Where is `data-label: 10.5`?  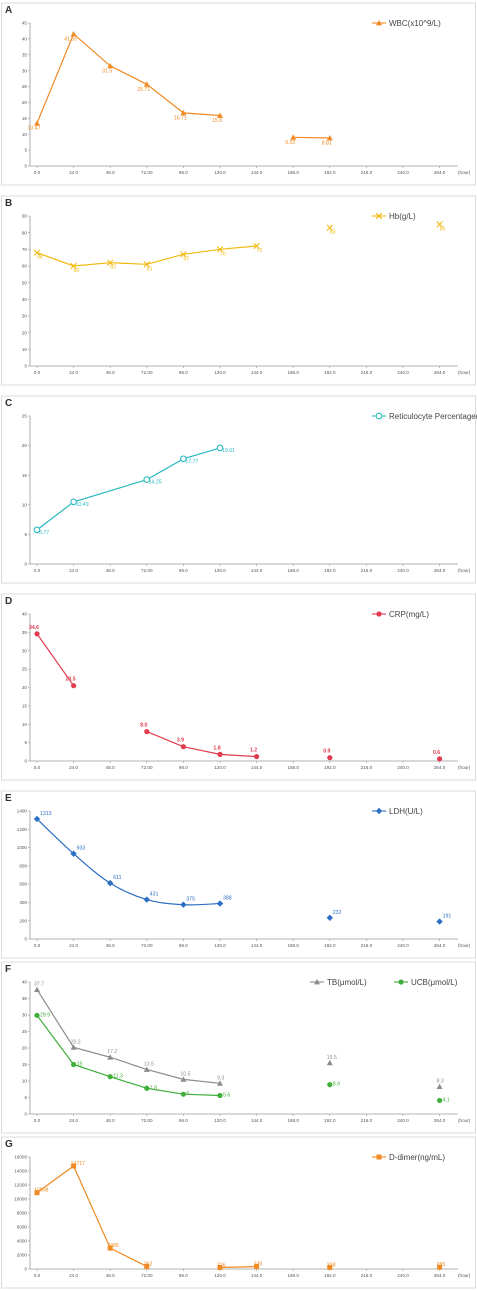 data-label: 10.5 is located at coordinates (185, 1074).